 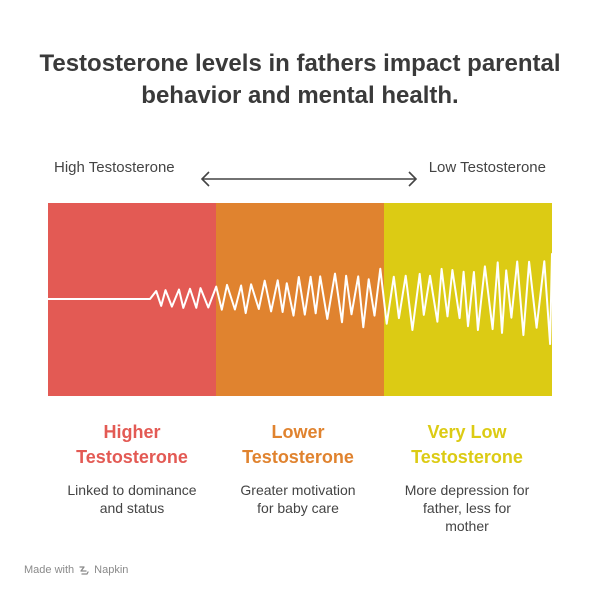 I want to click on column-lower-desc-line-2: for baby care, so click(x=298, y=508).